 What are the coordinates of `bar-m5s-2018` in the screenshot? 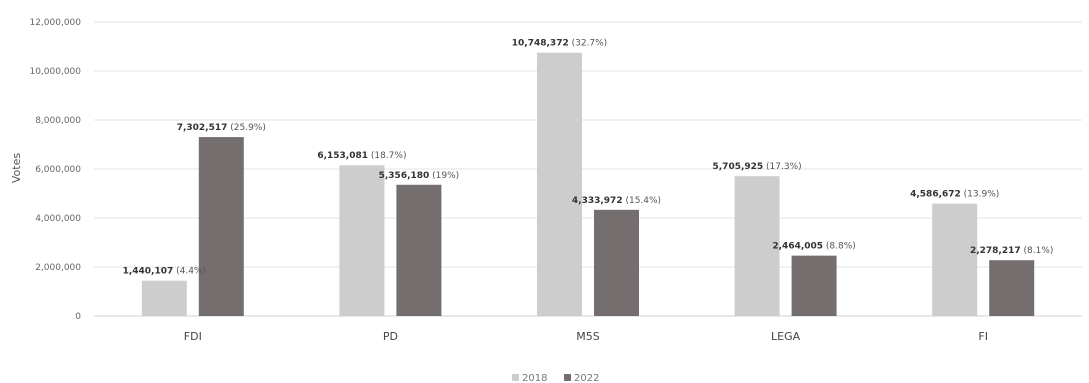 It's located at (559, 184).